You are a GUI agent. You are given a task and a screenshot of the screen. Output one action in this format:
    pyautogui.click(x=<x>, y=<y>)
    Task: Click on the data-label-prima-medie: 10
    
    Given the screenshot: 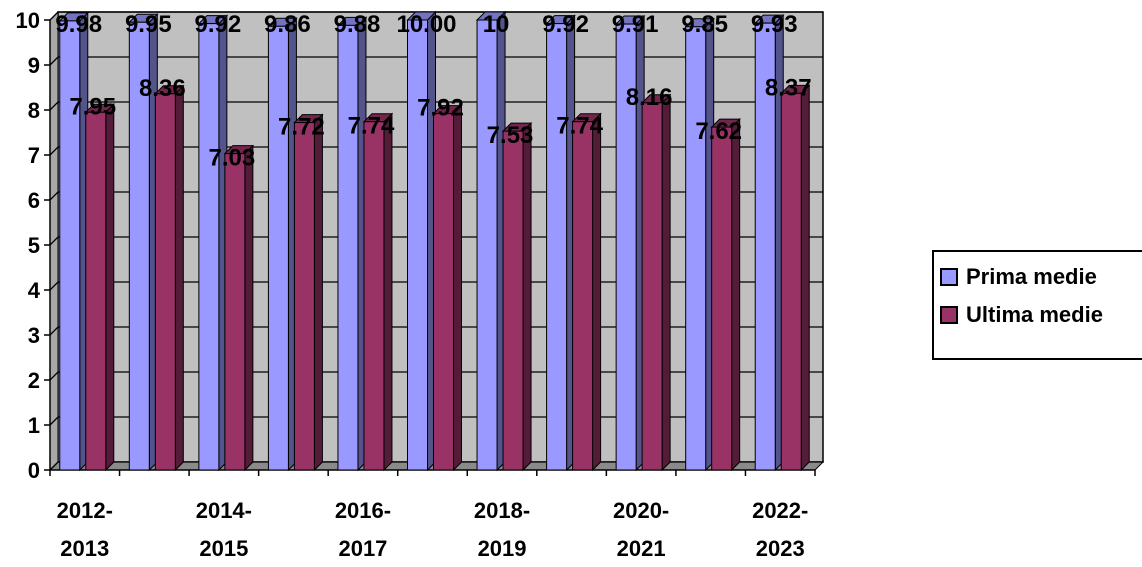 What is the action you would take?
    pyautogui.click(x=496, y=24)
    